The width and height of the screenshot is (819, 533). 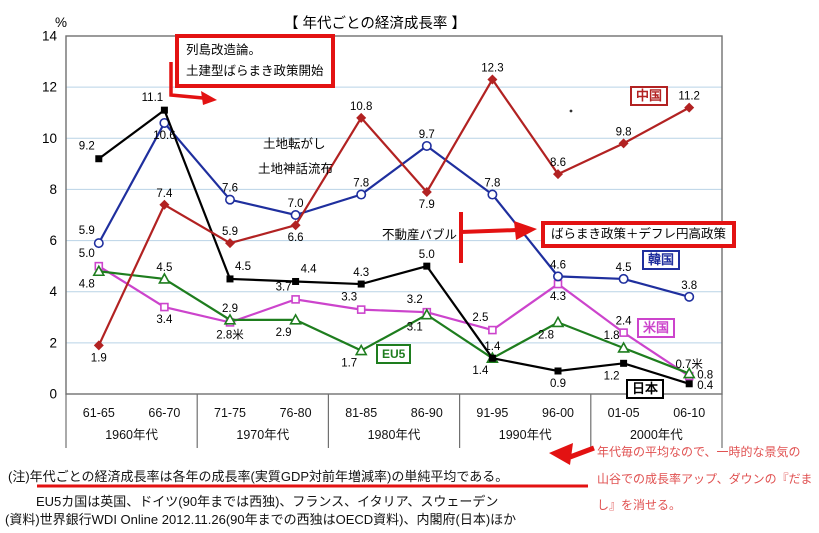 What do you see at coordinates (689, 364) in the screenshot?
I see `svg-text: 0.7米` at bounding box center [689, 364].